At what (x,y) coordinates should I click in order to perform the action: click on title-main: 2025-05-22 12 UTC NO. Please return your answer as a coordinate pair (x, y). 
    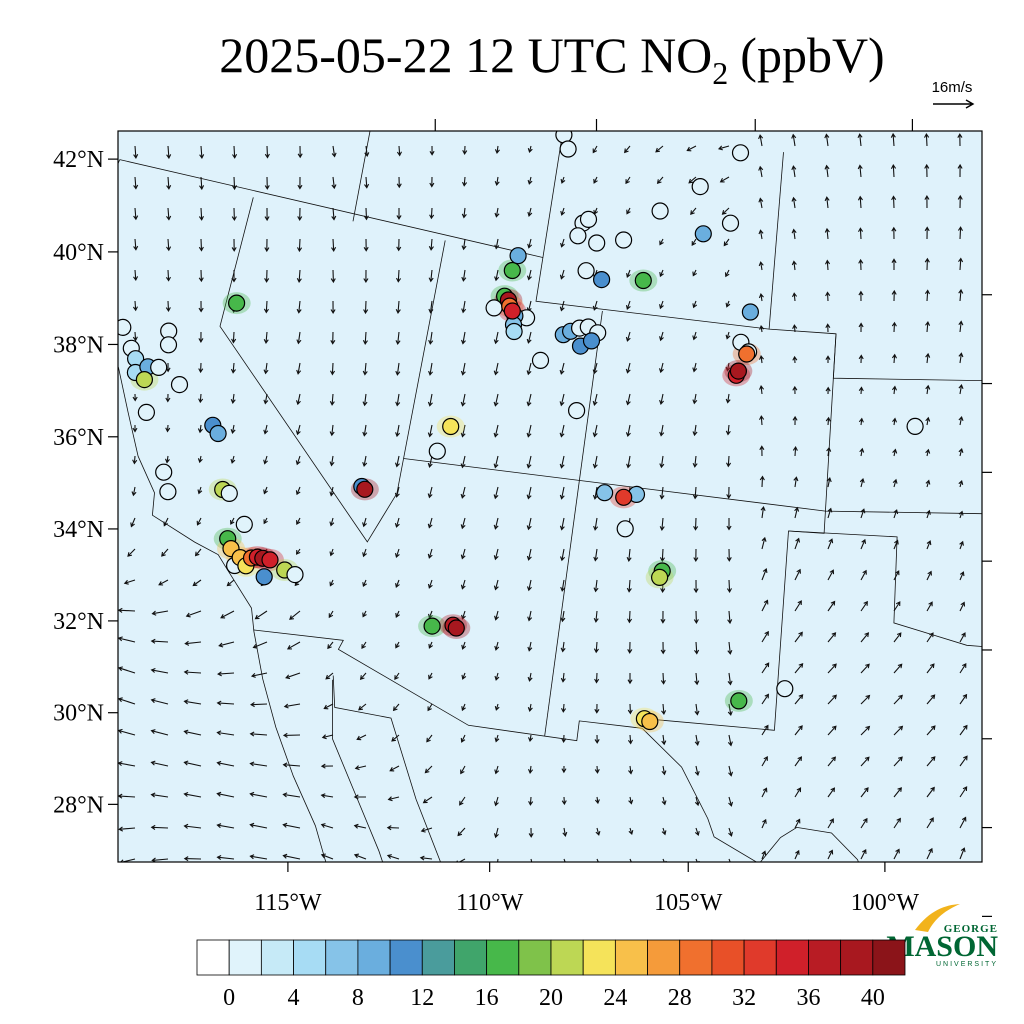
    Looking at the image, I should click on (465, 55).